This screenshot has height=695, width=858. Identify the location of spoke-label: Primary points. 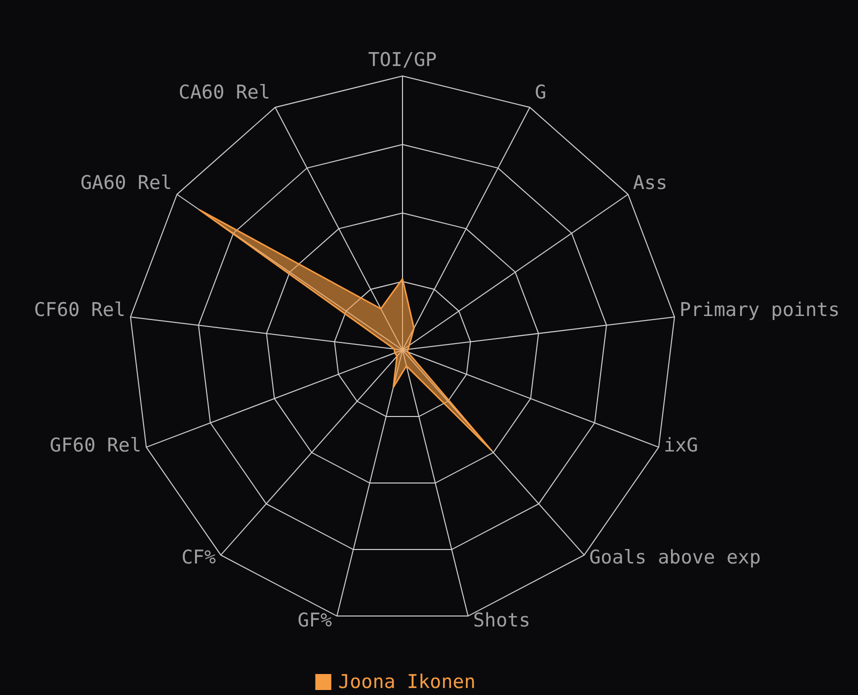
(760, 310).